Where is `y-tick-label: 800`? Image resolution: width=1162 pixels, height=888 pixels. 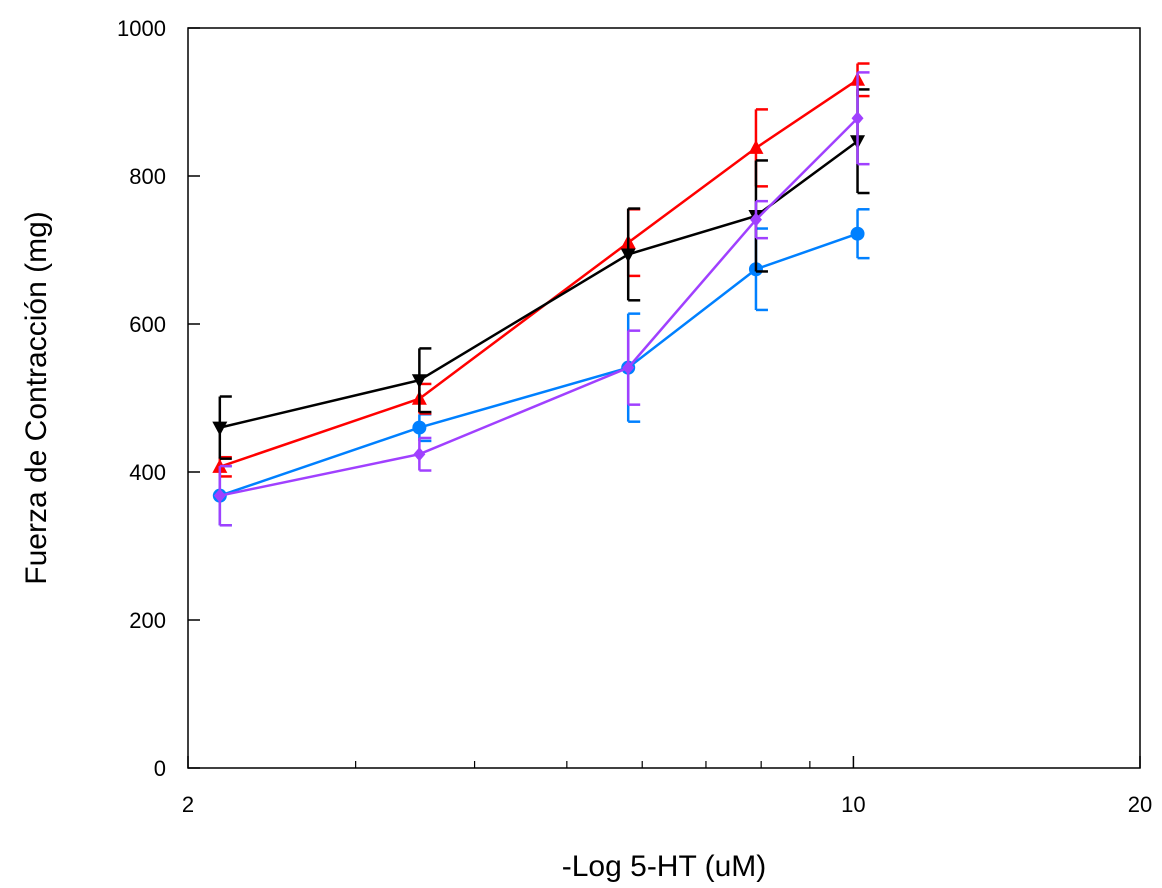
y-tick-label: 800 is located at coordinates (147, 176).